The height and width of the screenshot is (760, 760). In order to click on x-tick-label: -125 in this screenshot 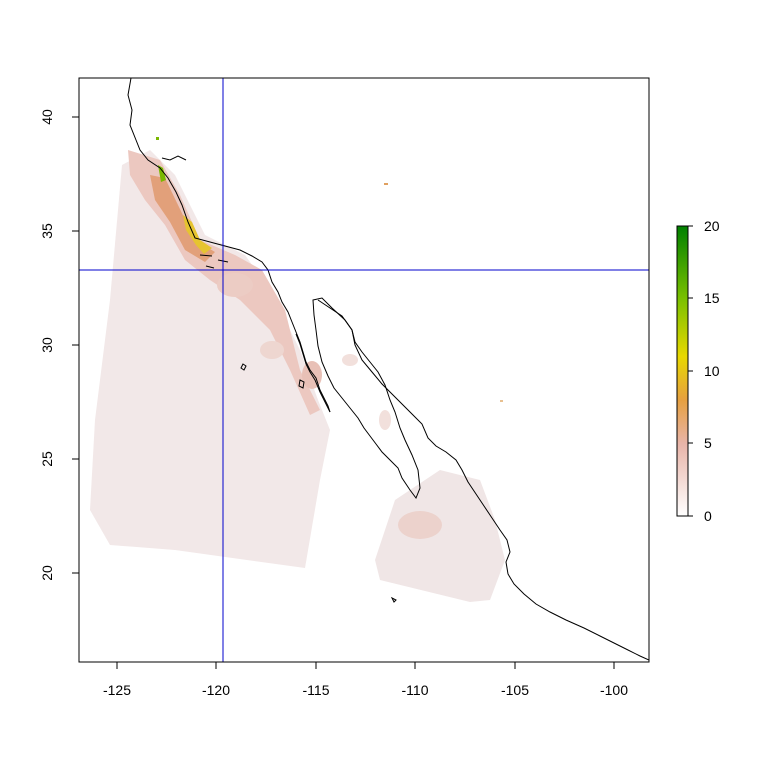, I will do `click(117, 690)`.